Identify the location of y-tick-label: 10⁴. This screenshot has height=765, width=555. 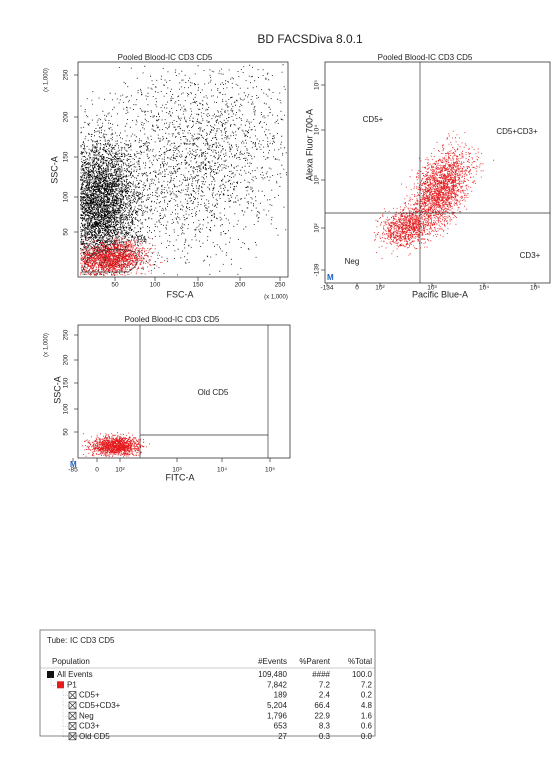
(317, 130).